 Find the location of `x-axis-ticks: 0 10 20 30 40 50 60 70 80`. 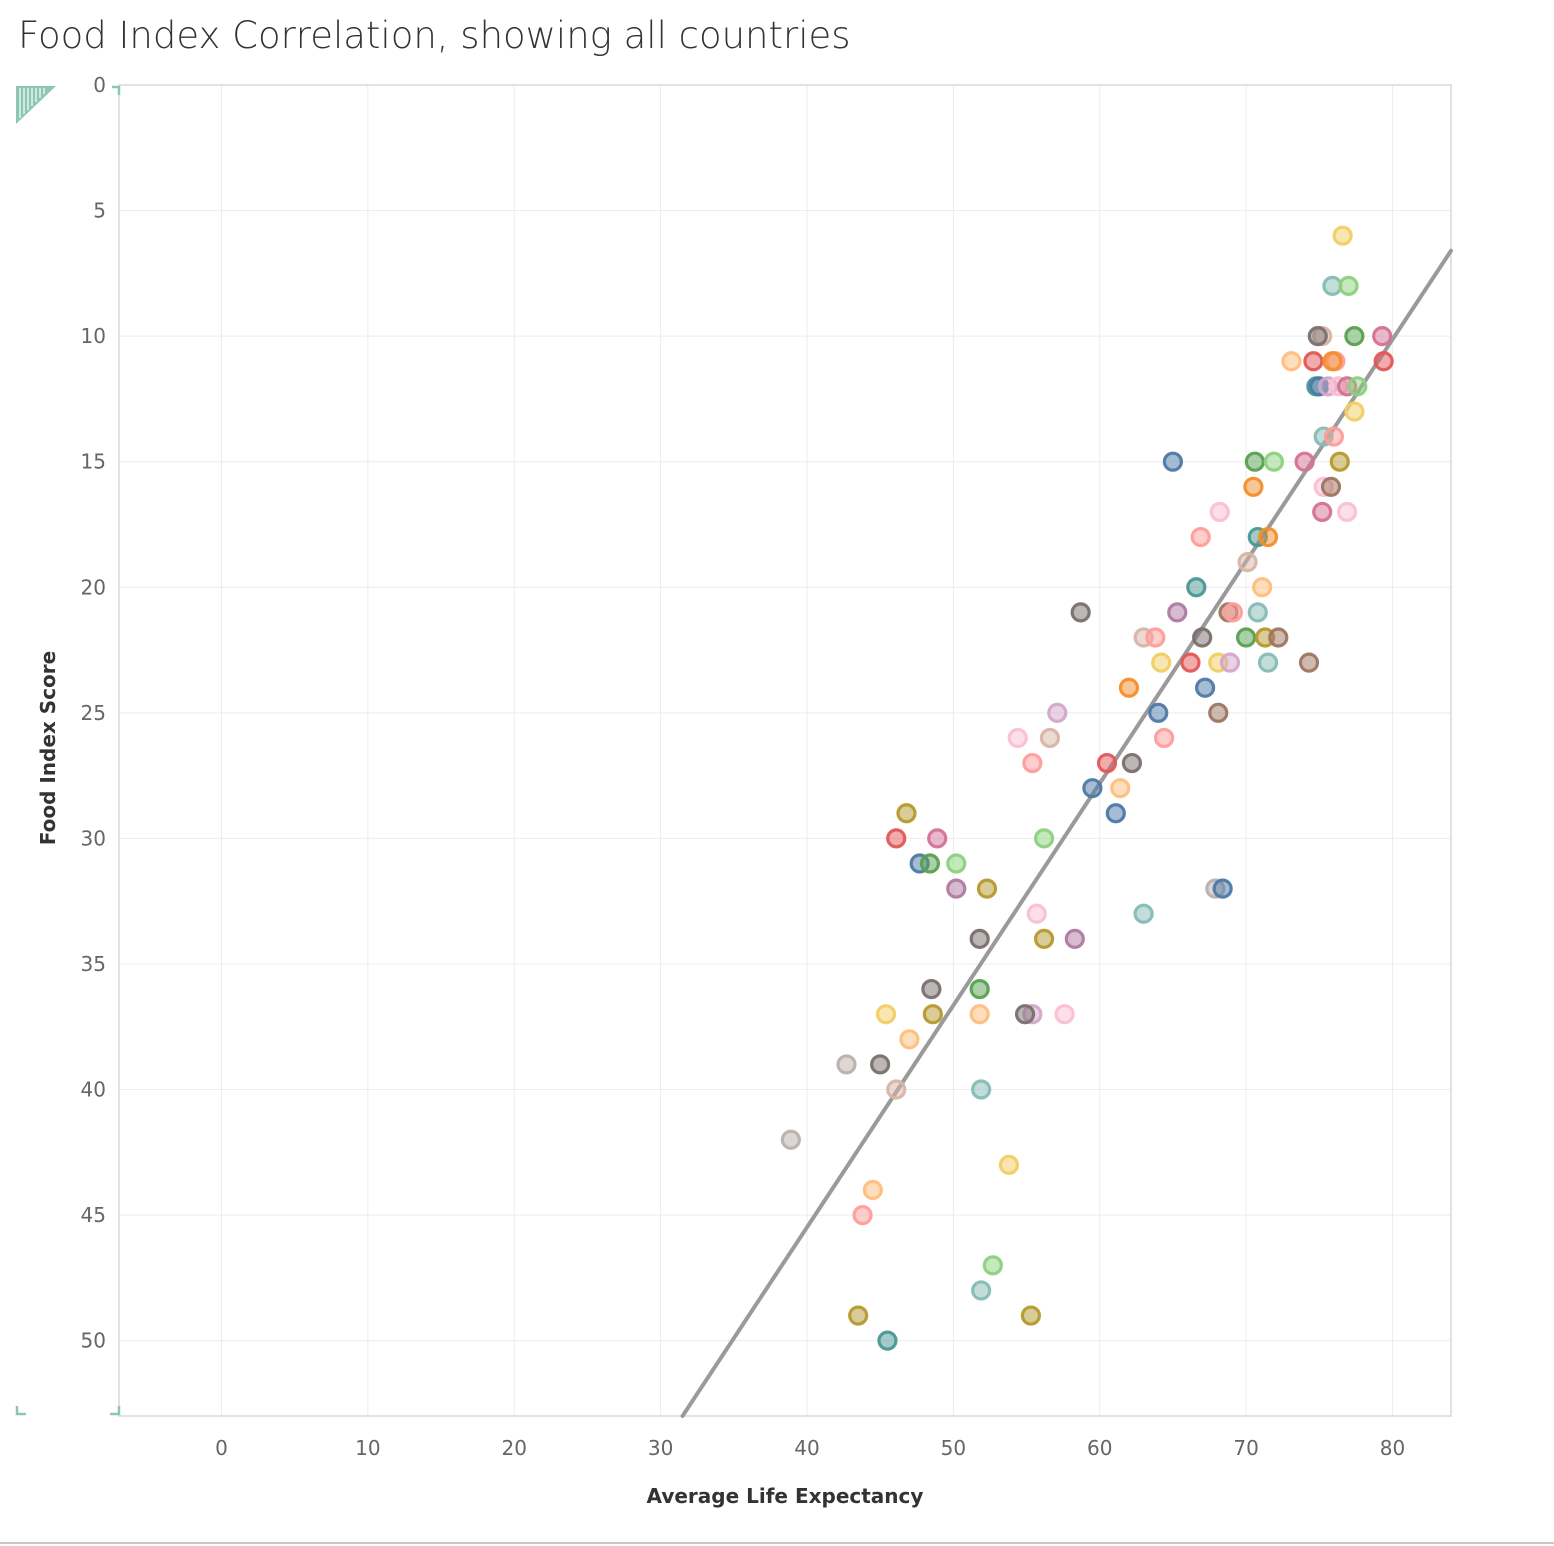

x-axis-ticks: 0 10 20 30 40 50 60 70 80 is located at coordinates (810, 1448).